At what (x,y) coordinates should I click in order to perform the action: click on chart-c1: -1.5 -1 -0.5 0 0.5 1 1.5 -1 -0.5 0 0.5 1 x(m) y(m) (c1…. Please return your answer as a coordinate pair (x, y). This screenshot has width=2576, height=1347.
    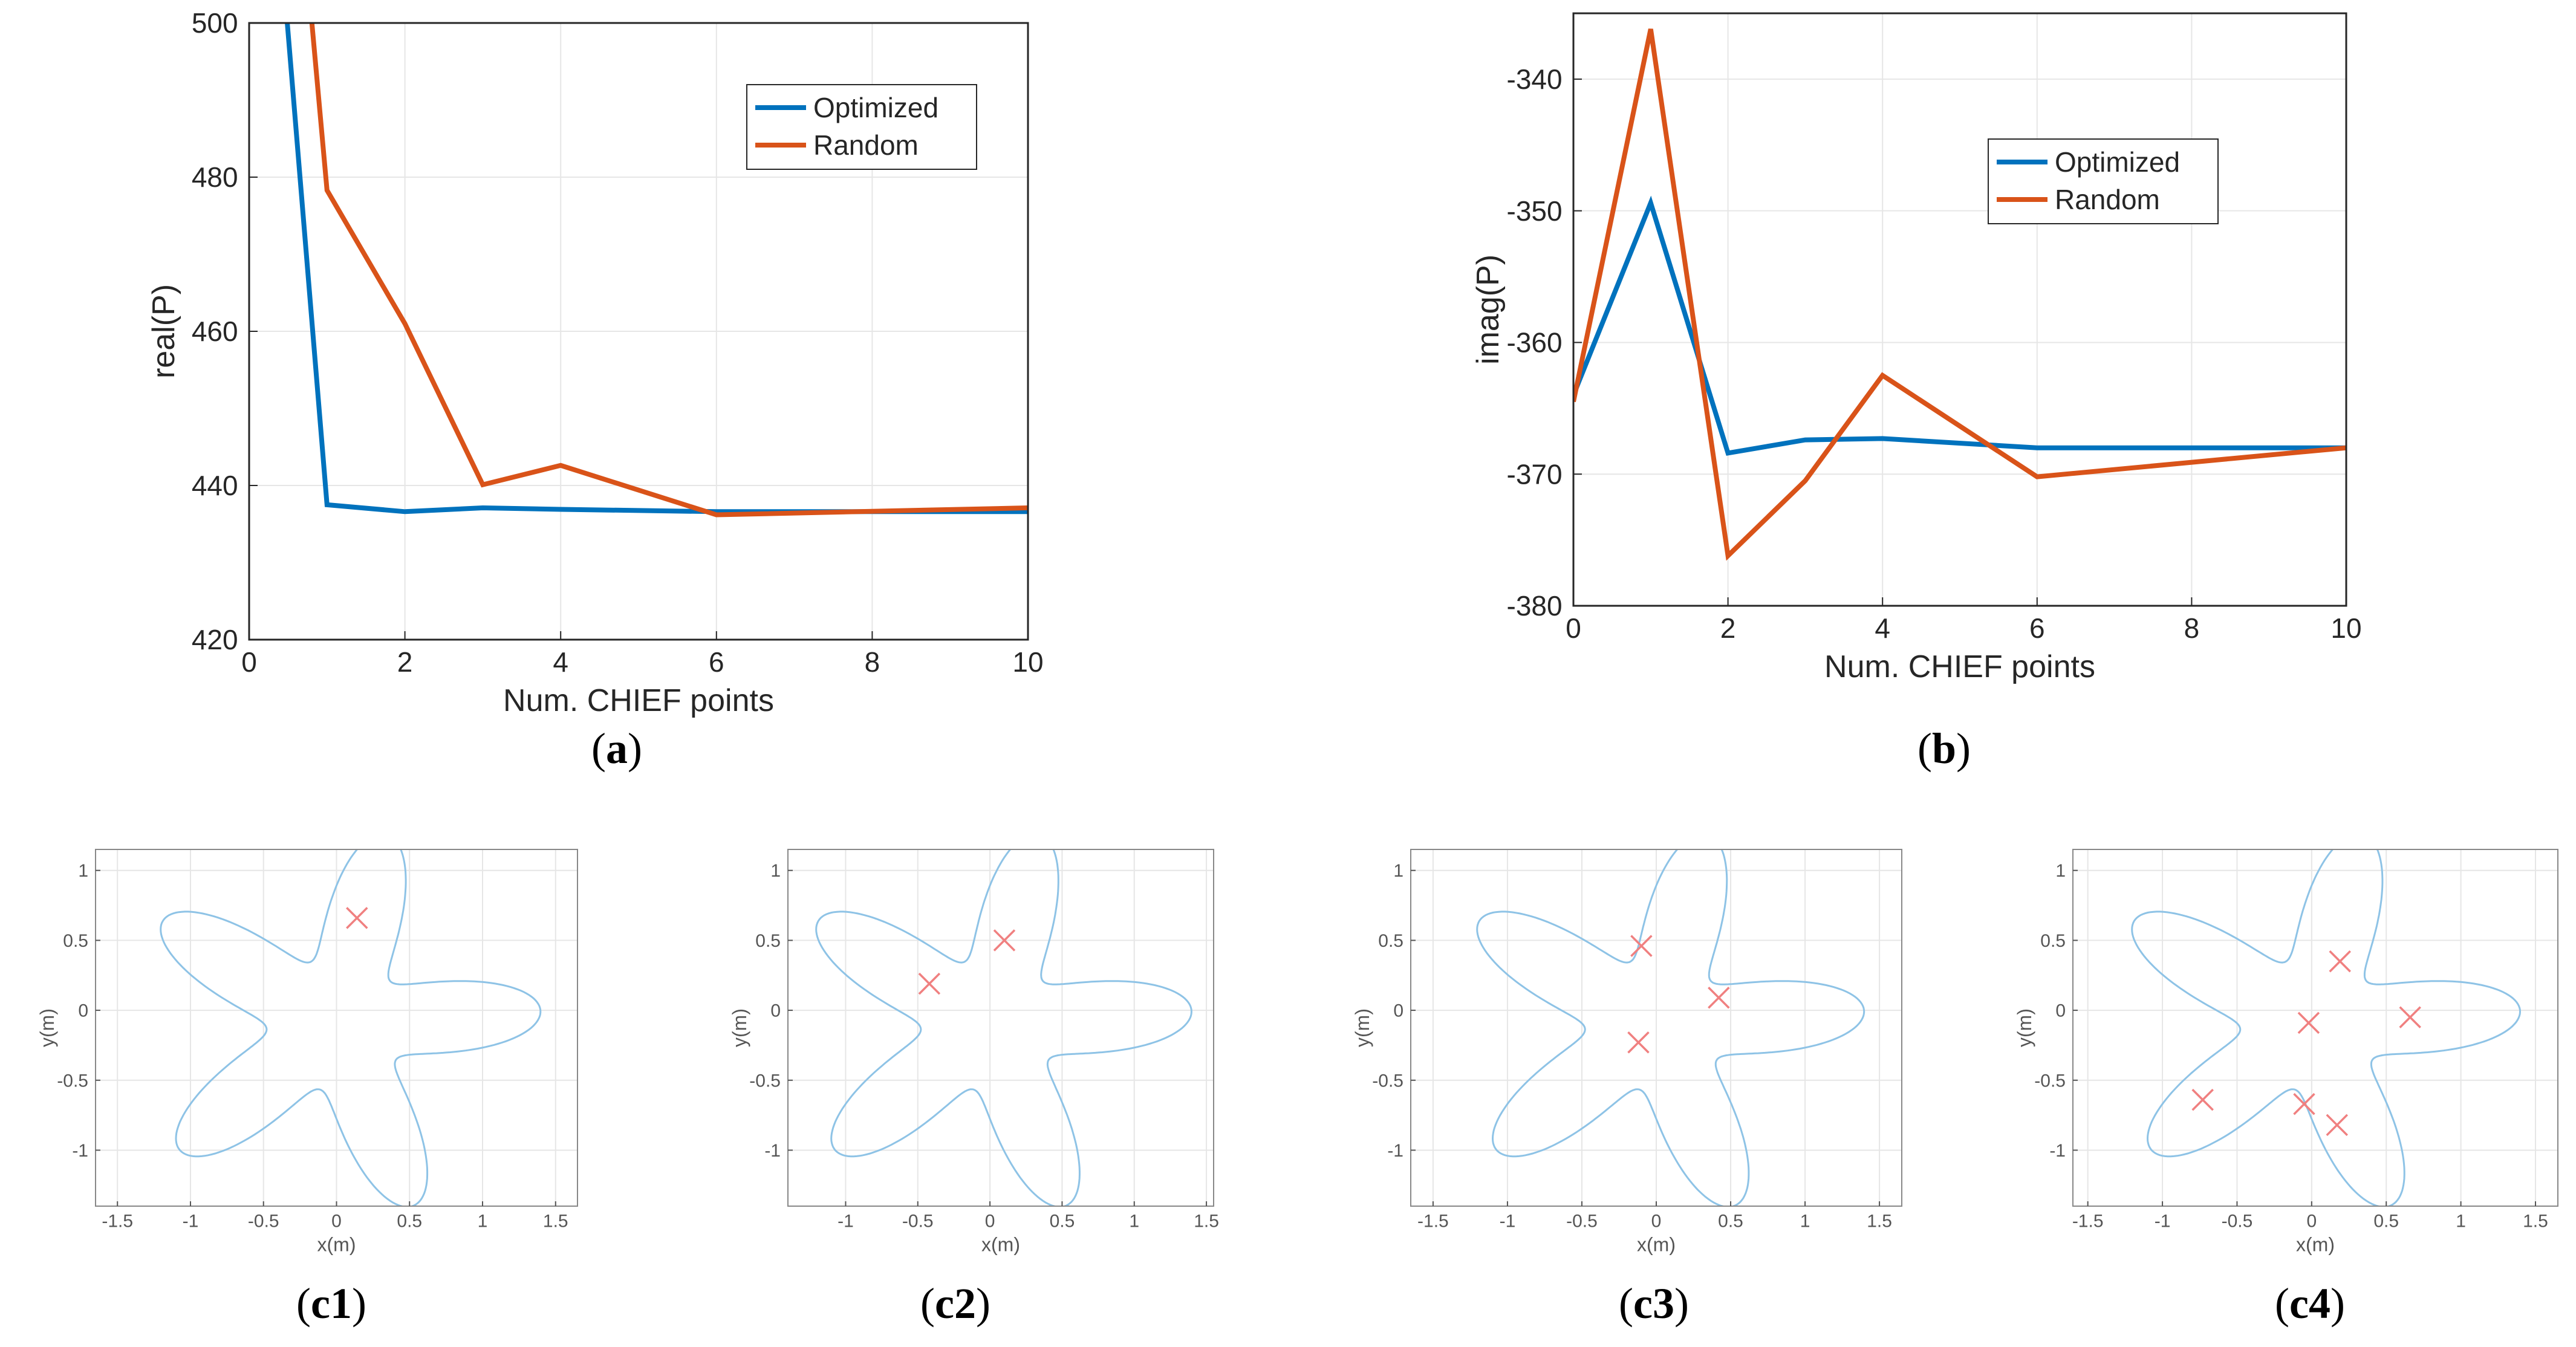
    Looking at the image, I should click on (307, 1088).